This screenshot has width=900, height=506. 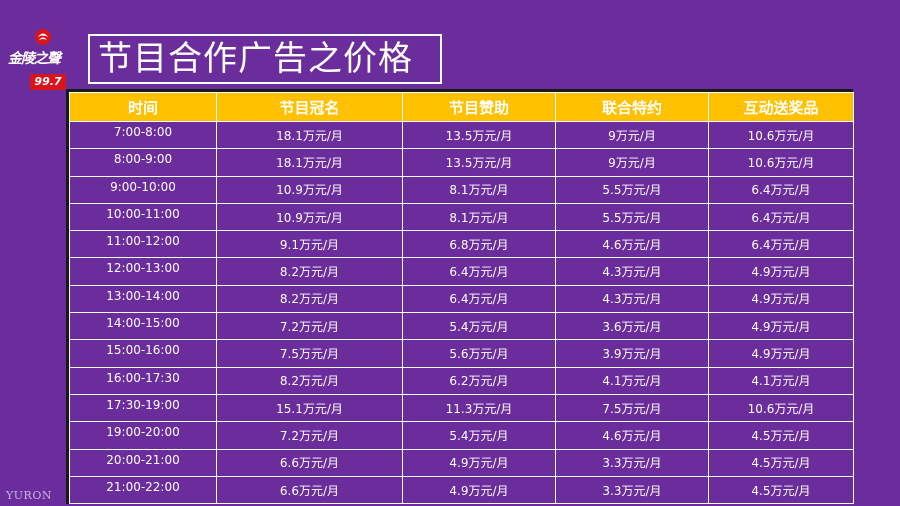 What do you see at coordinates (632, 380) in the screenshot?
I see `cell-joint-special: 4.1万元/月` at bounding box center [632, 380].